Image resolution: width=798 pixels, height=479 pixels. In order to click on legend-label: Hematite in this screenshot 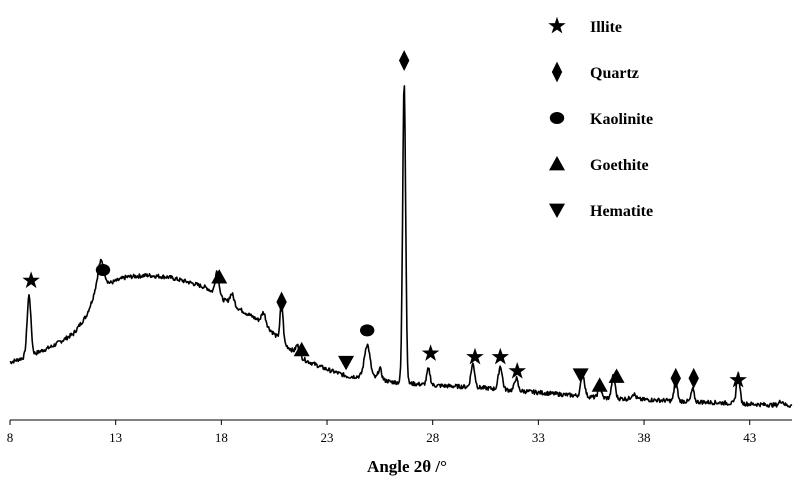, I will do `click(621, 211)`.